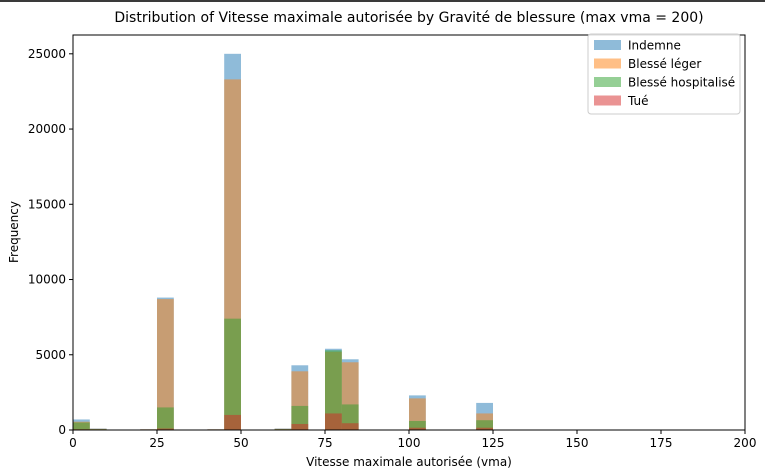  Describe the element at coordinates (681, 83) in the screenshot. I see `legend-label: Blessé hospitalisé` at that location.